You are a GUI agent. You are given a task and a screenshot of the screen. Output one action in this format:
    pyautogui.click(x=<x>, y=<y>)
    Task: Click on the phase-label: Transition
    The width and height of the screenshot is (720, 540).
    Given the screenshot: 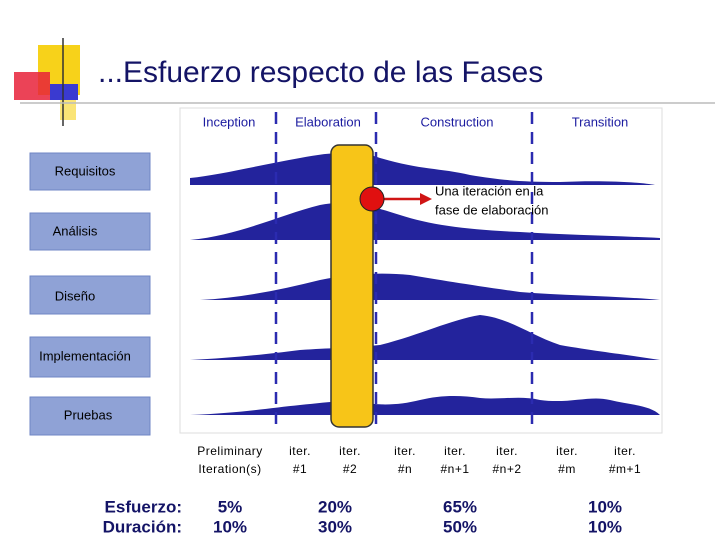 What is the action you would take?
    pyautogui.click(x=600, y=121)
    